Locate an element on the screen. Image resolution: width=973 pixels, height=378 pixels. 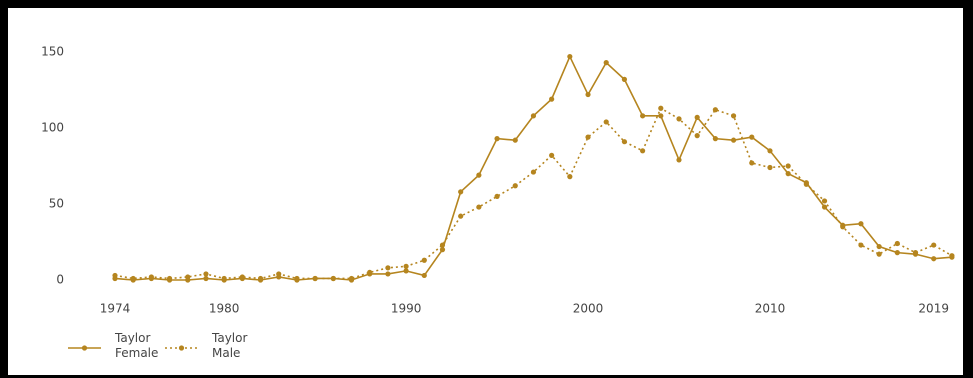
x-tick-label: 1990 is located at coordinates (406, 309).